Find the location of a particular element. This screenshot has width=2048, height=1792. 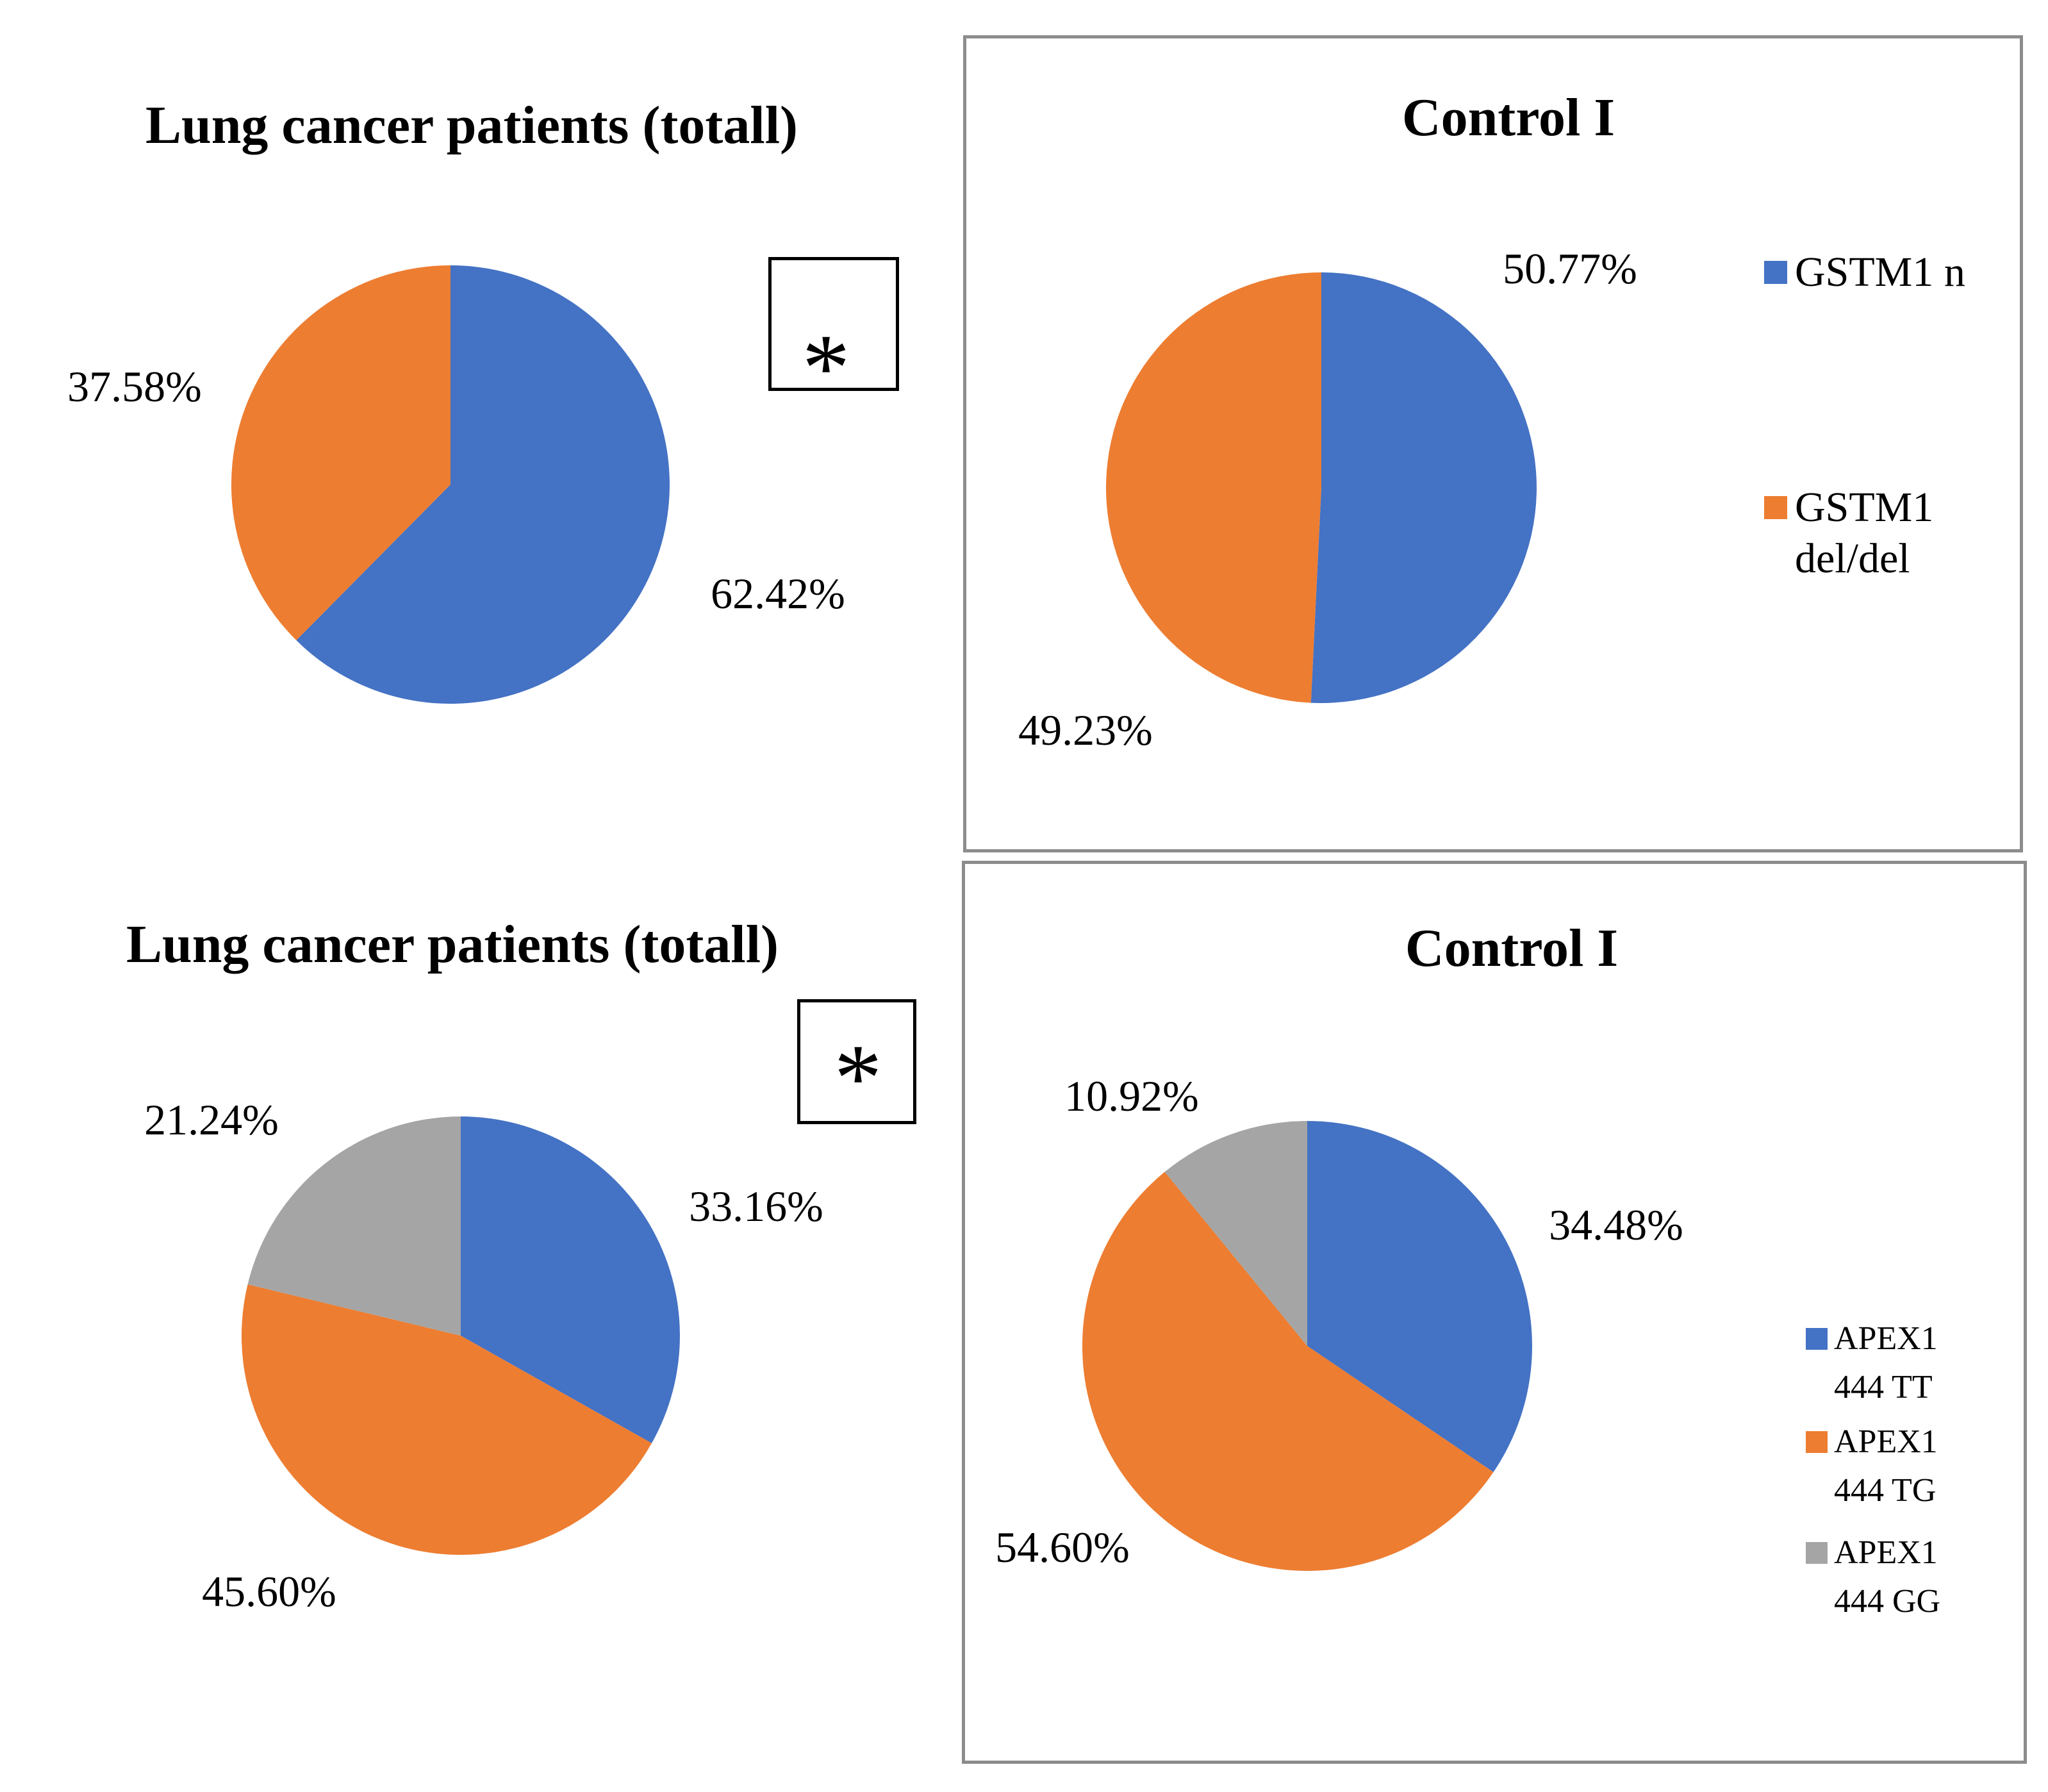

pie-chart-control1-gstm1 is located at coordinates (1321, 487).